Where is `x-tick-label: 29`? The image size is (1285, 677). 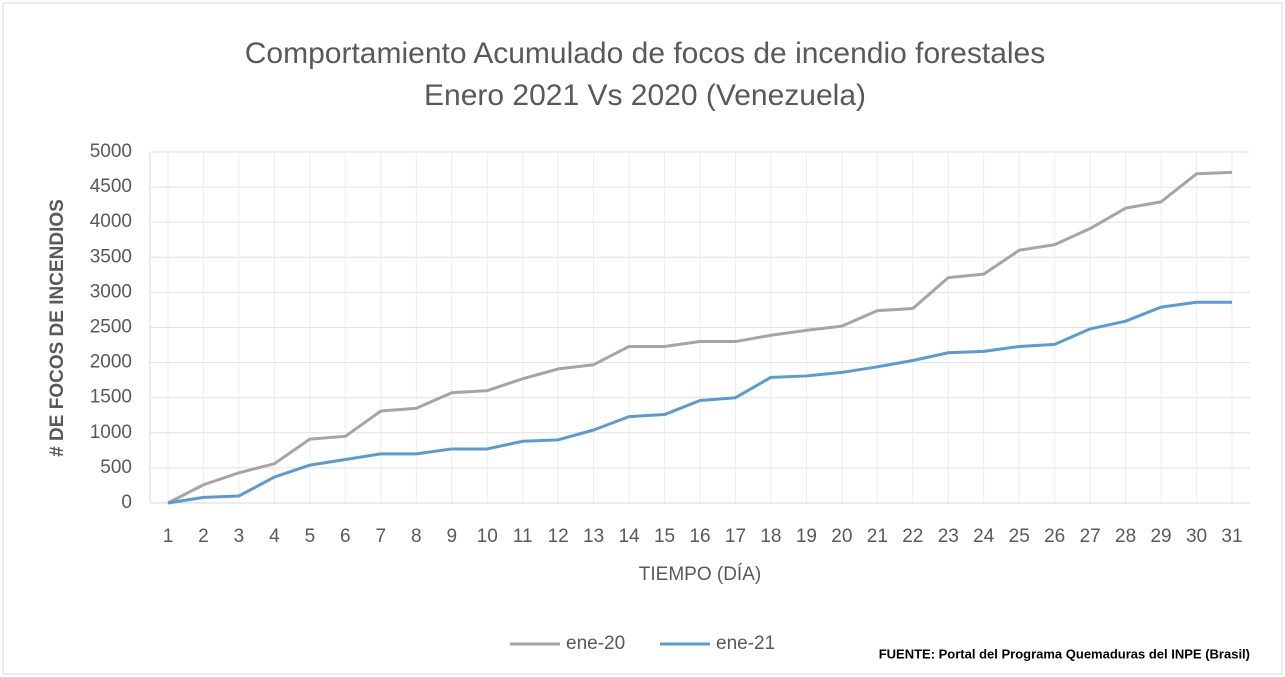 x-tick-label: 29 is located at coordinates (1160, 536).